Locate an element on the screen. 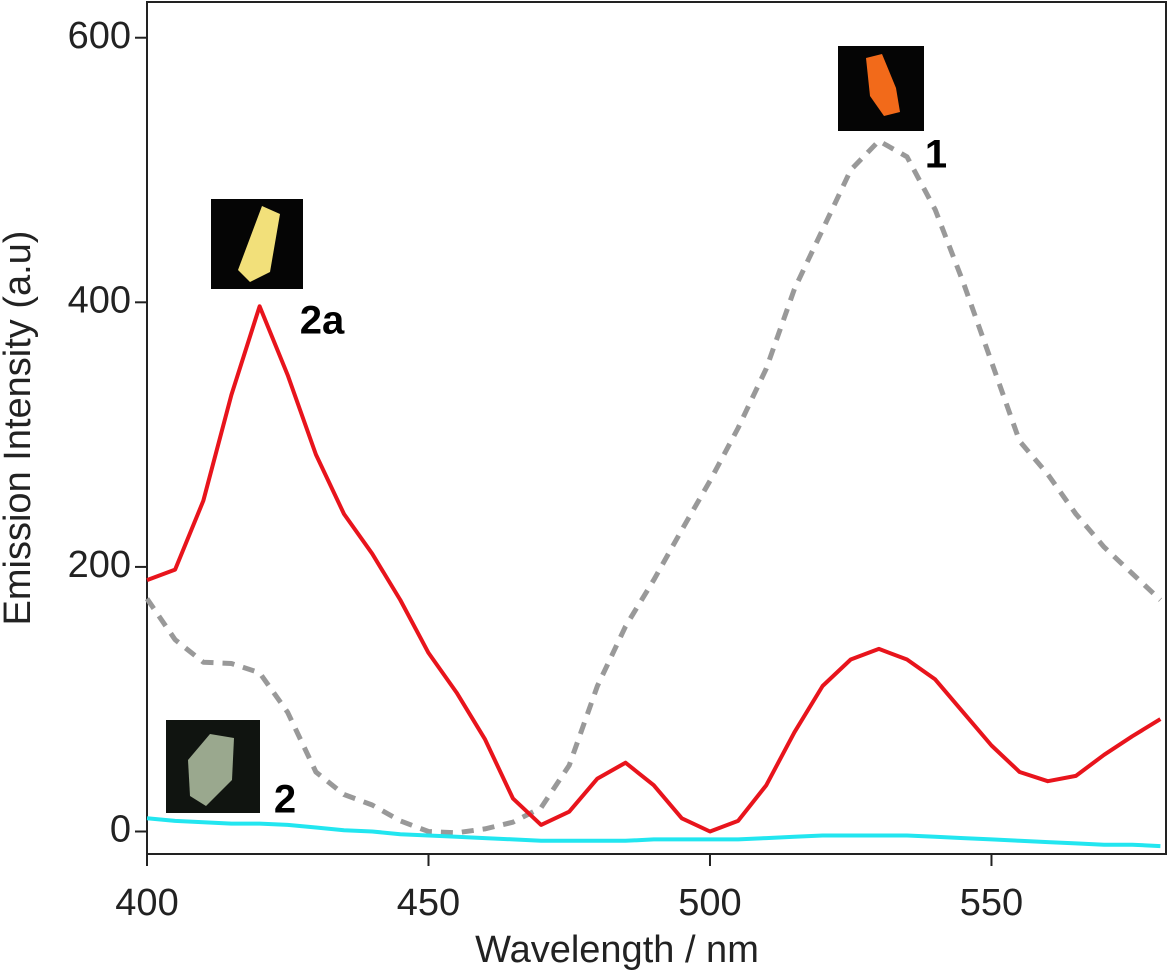  x-tick-label: 550 is located at coordinates (991, 903).